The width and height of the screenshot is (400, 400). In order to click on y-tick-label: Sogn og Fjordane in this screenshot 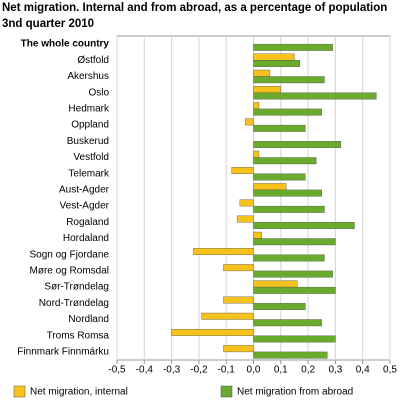, I will do `click(69, 254)`.